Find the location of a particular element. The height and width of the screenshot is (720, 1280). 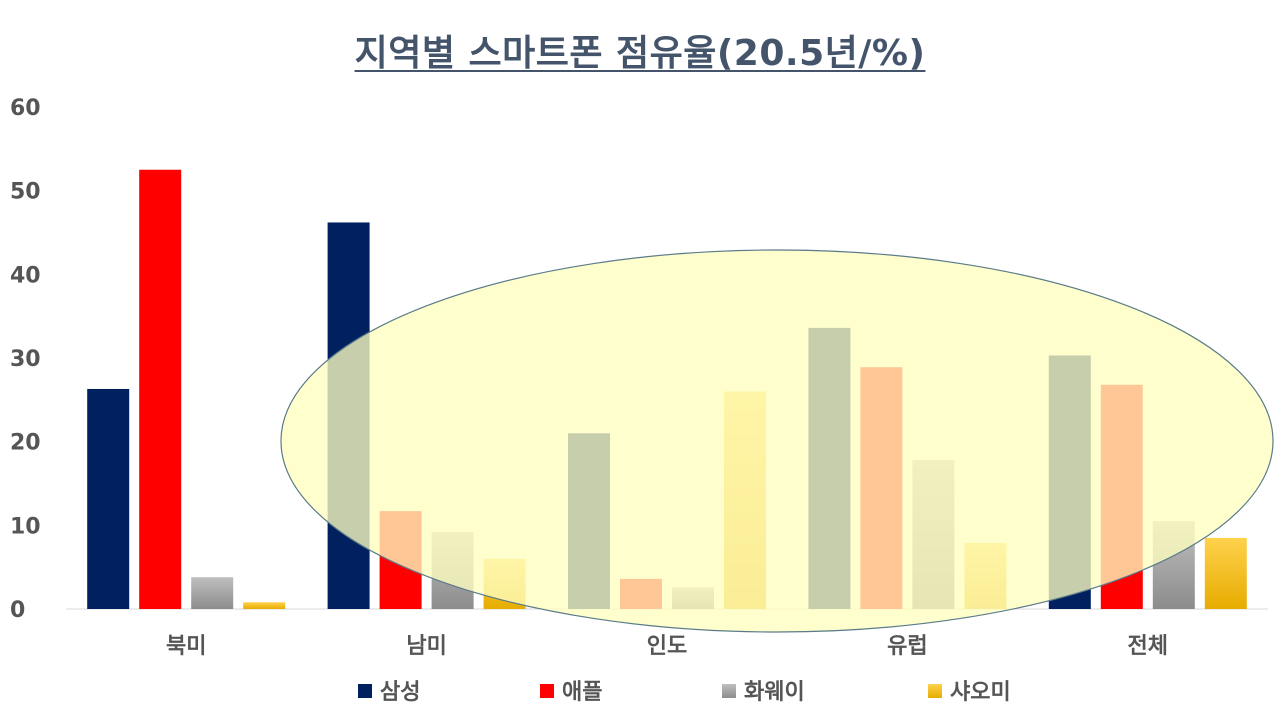

x-tick-label: 유럽 is located at coordinates (907, 646).